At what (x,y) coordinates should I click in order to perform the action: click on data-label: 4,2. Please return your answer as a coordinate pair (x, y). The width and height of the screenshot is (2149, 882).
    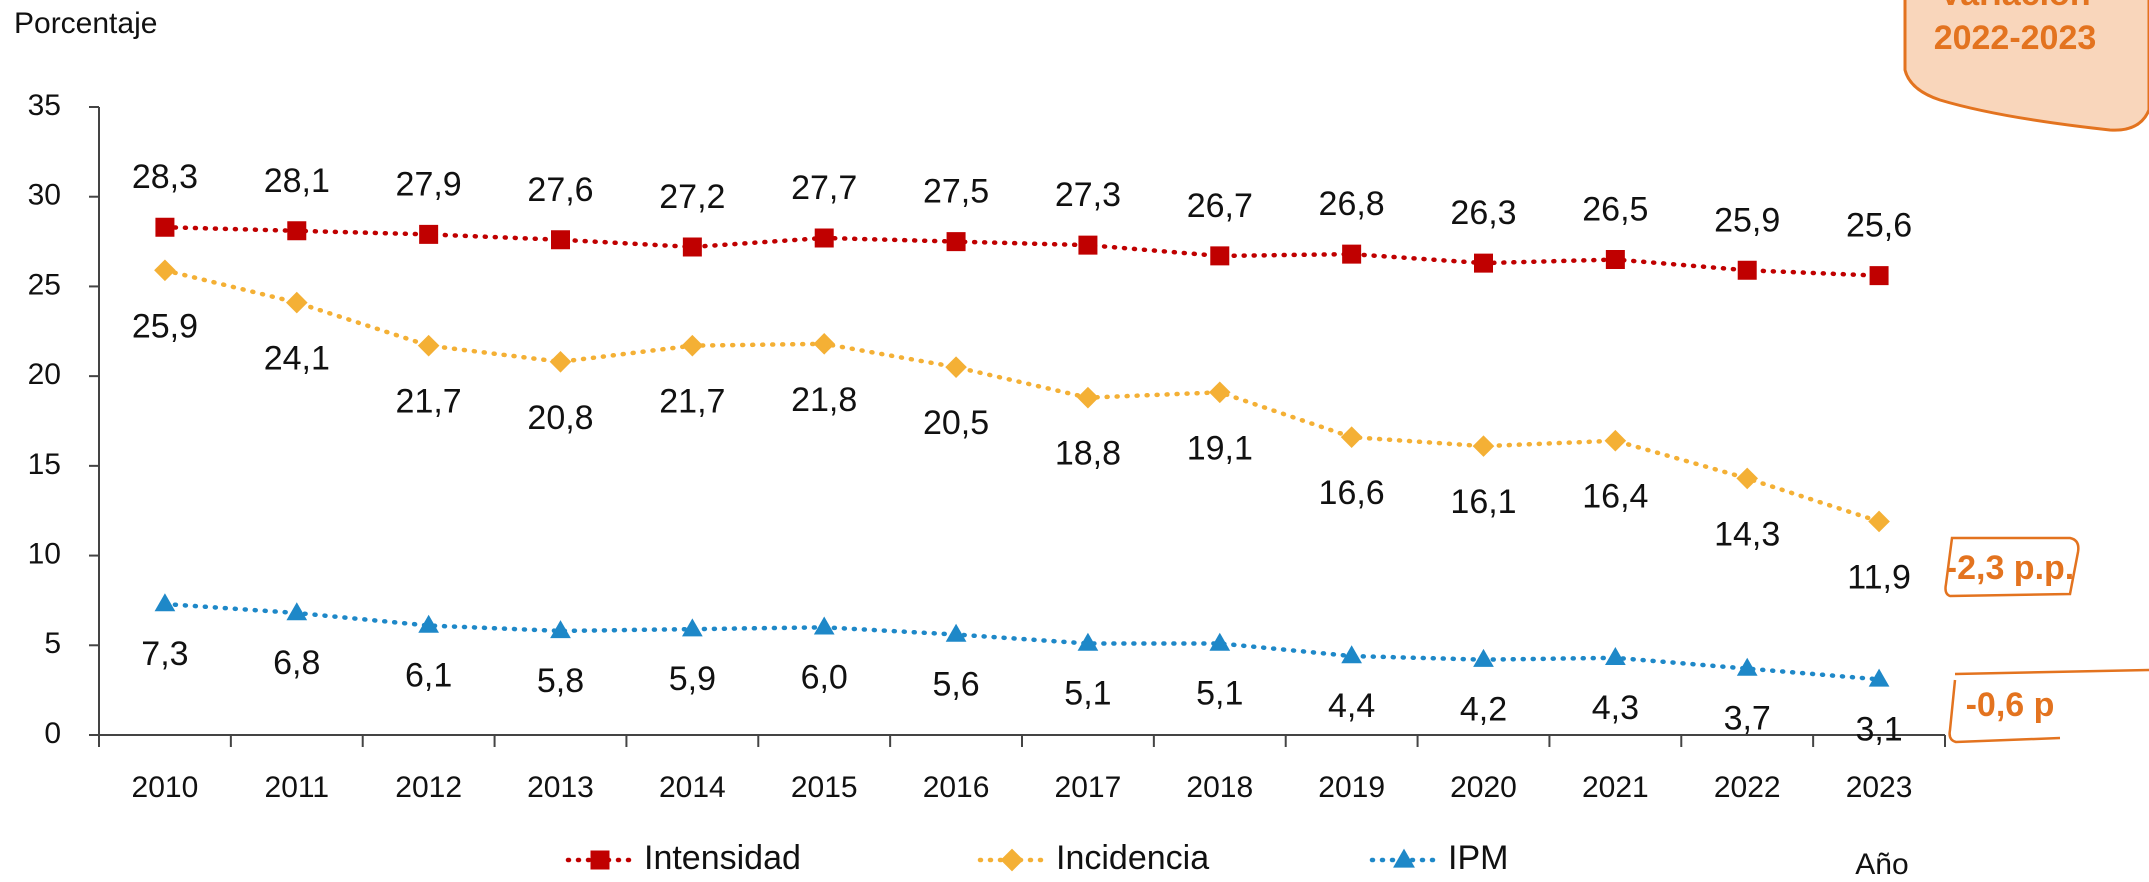
    Looking at the image, I should click on (1483, 710).